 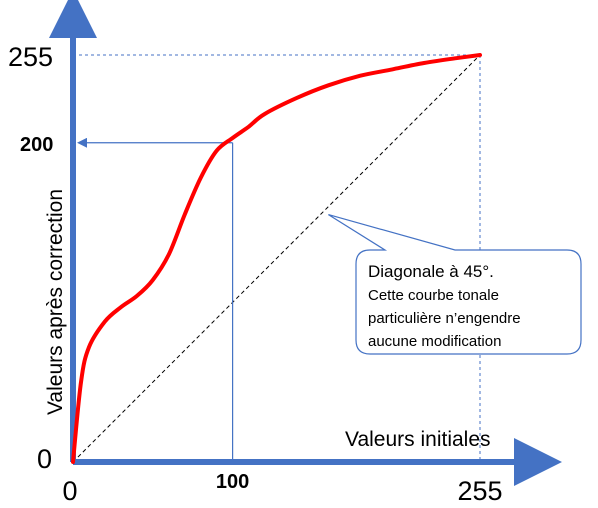 What do you see at coordinates (69, 491) in the screenshot?
I see `x-tick-label-zero: 0` at bounding box center [69, 491].